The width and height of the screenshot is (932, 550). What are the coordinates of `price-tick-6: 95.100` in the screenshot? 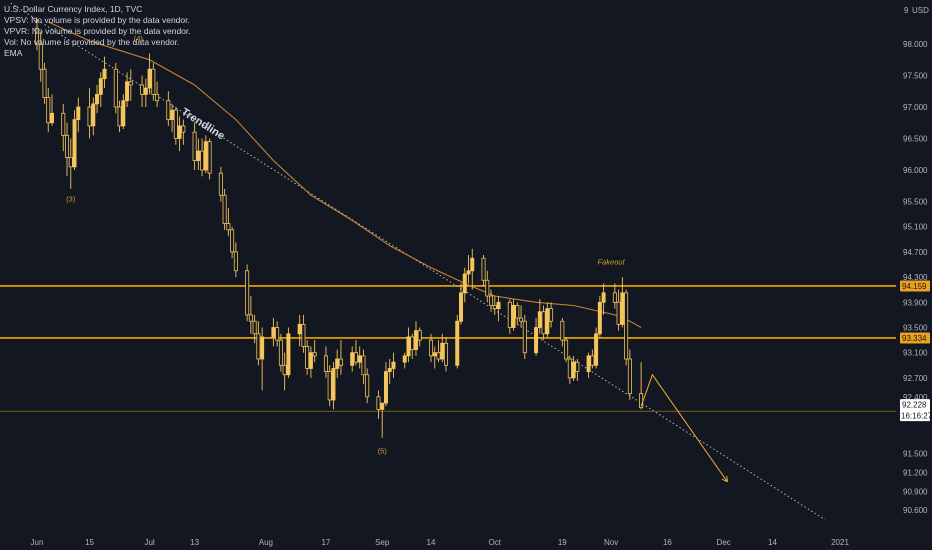 It's located at (915, 227).